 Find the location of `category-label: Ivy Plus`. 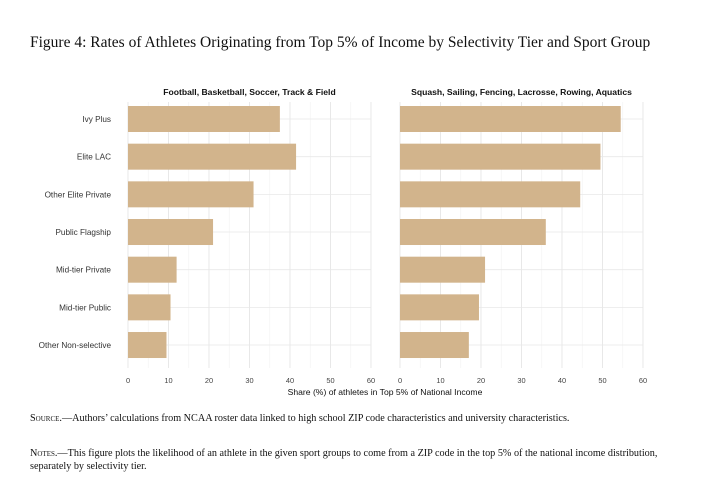

category-label: Ivy Plus is located at coordinates (96, 119).